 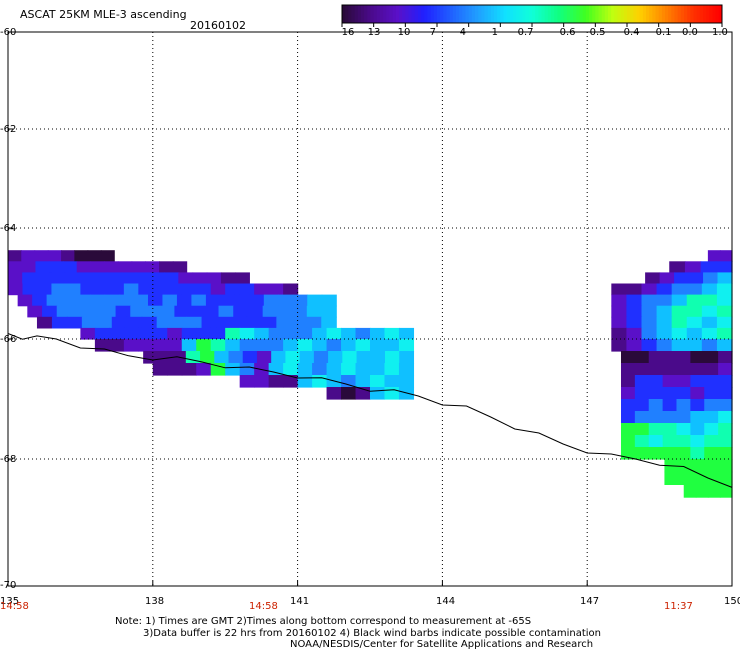 I want to click on colorbar-label: -0.5, so click(x=596, y=32).